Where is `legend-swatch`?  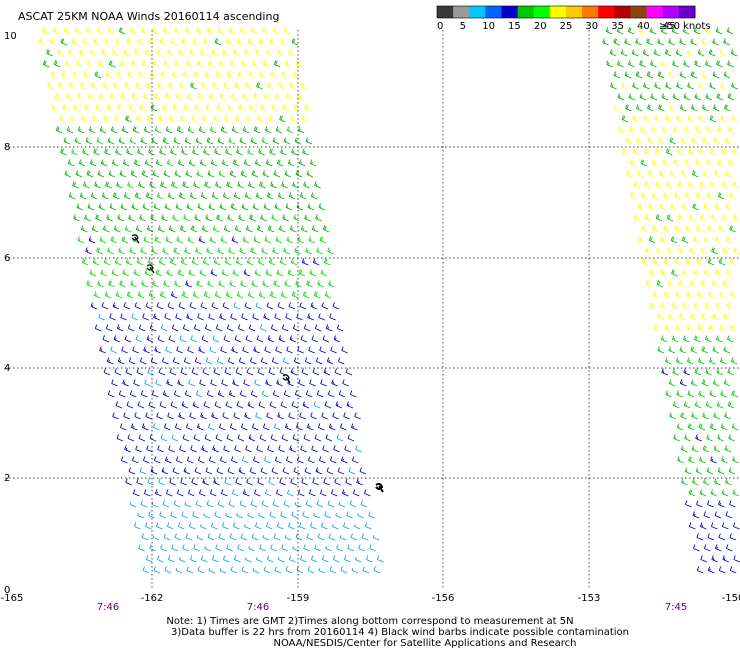
legend-swatch is located at coordinates (510, 12).